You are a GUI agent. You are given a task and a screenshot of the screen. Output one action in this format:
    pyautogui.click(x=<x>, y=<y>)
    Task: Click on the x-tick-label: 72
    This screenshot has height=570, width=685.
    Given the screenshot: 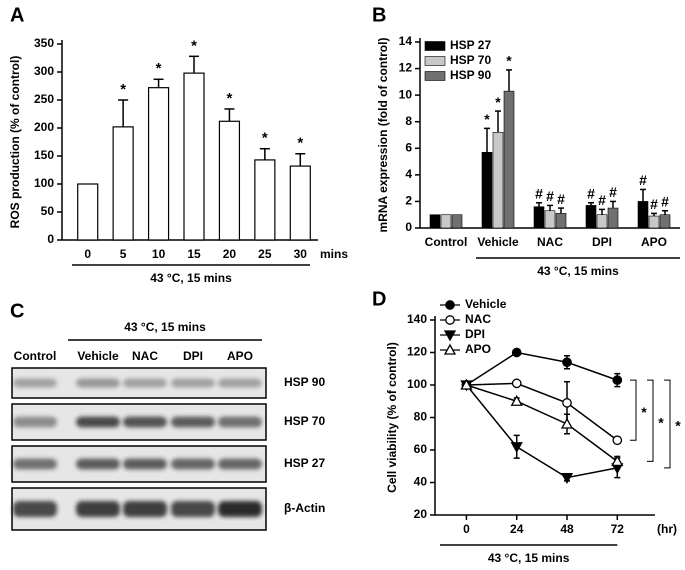 What is the action you would take?
    pyautogui.click(x=618, y=529)
    